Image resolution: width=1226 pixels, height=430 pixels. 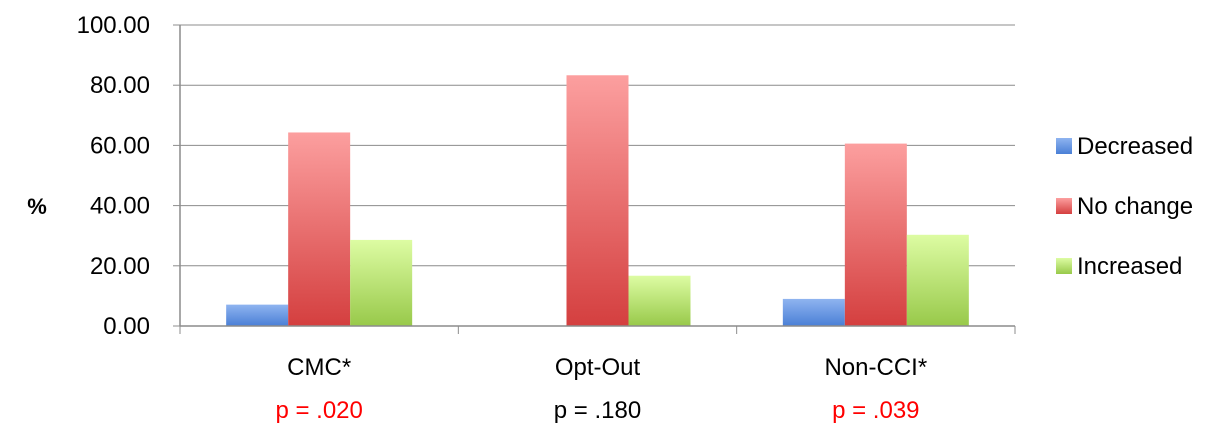 What do you see at coordinates (128, 176) in the screenshot?
I see `y-axis-ticks: 0.00 20.00 40.00 60.00 80.00 100.00` at bounding box center [128, 176].